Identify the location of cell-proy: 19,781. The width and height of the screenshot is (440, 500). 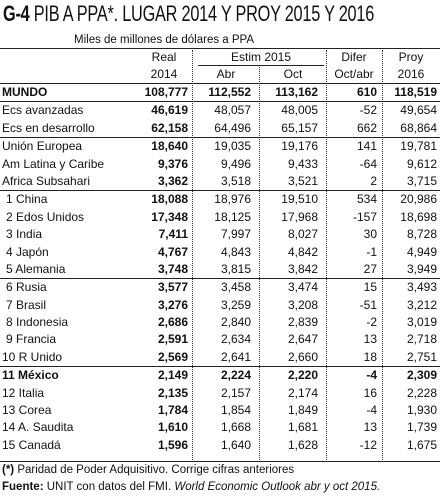
(418, 146).